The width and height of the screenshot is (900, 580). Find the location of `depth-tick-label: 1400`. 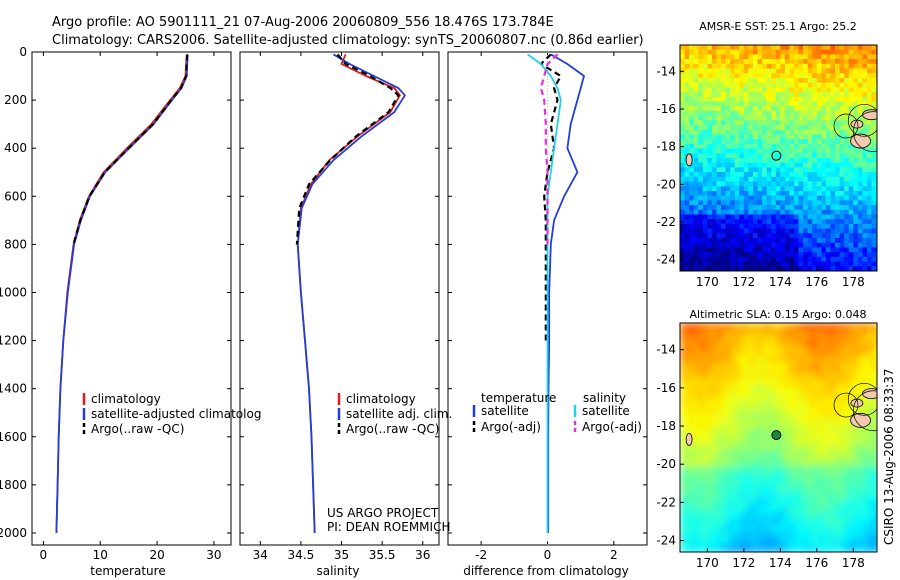

depth-tick-label: 1400 is located at coordinates (13, 389).